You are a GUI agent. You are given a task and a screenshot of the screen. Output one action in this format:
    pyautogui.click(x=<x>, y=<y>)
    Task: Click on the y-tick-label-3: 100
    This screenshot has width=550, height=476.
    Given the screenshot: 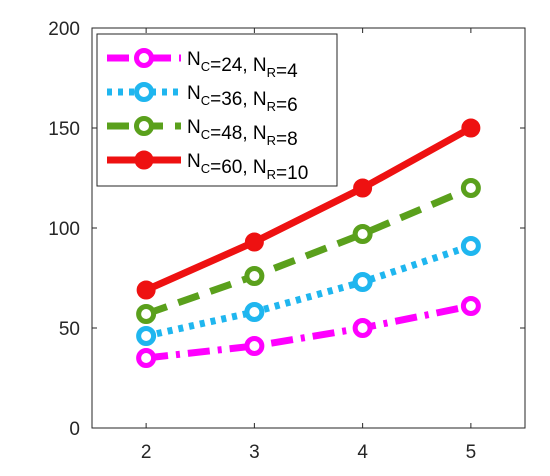 What is the action you would take?
    pyautogui.click(x=64, y=229)
    